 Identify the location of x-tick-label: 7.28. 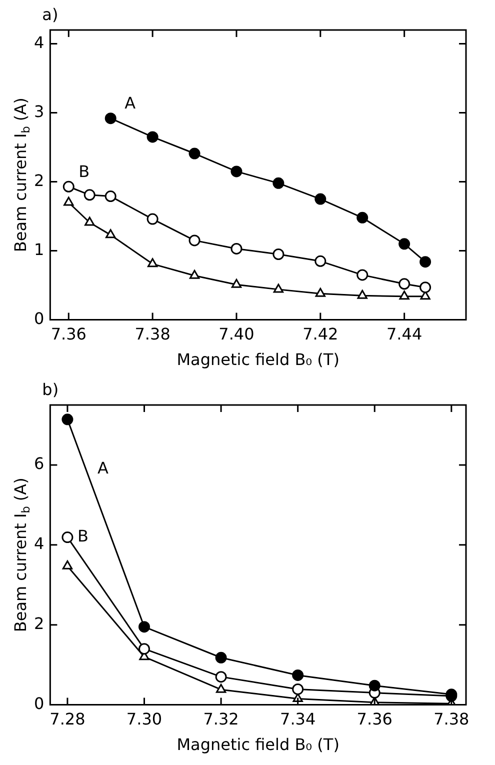
(68, 719).